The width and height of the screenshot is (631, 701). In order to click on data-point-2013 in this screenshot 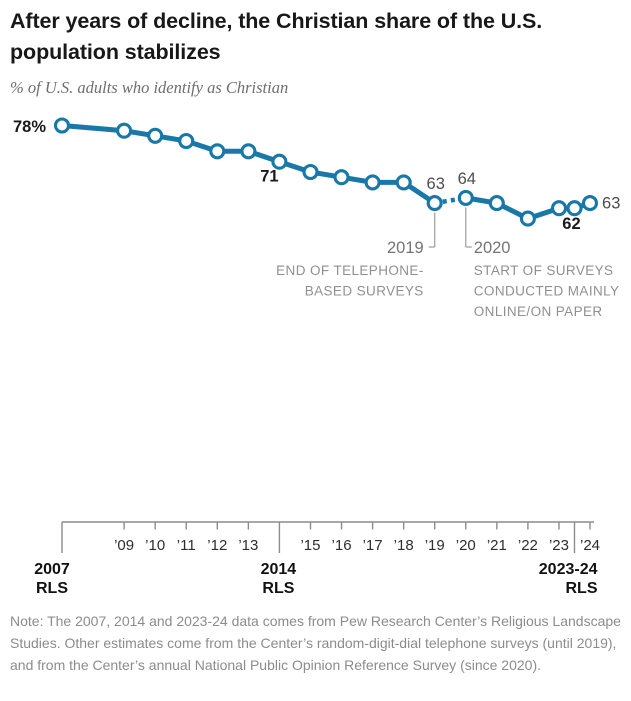, I will do `click(248, 151)`.